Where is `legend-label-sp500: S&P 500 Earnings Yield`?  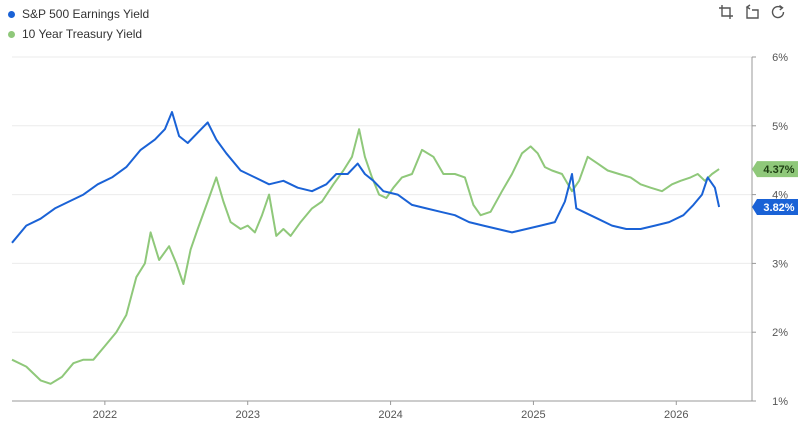
legend-label-sp500: S&P 500 Earnings Yield is located at coordinates (86, 14).